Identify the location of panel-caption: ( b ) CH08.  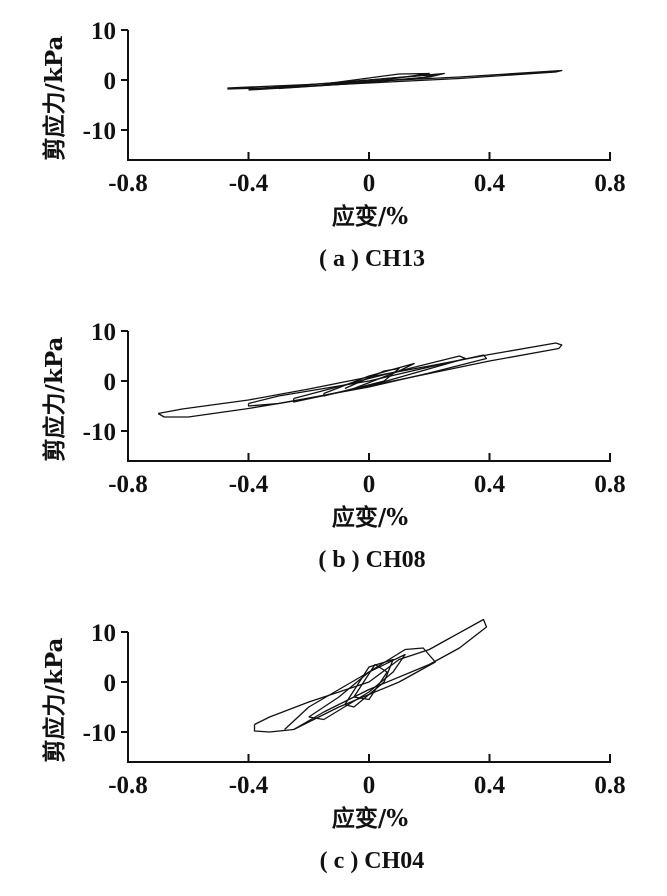
(371, 560).